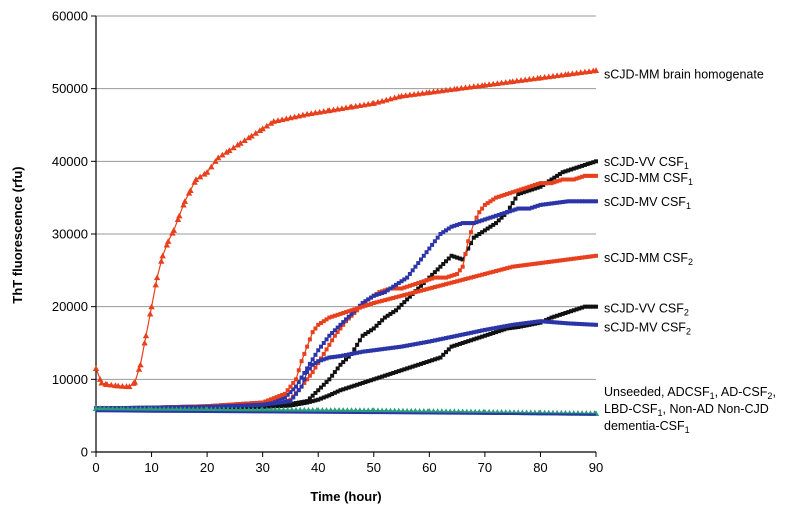 Image resolution: width=802 pixels, height=508 pixels. I want to click on y-tick-label-60000: 60000, so click(70, 16).